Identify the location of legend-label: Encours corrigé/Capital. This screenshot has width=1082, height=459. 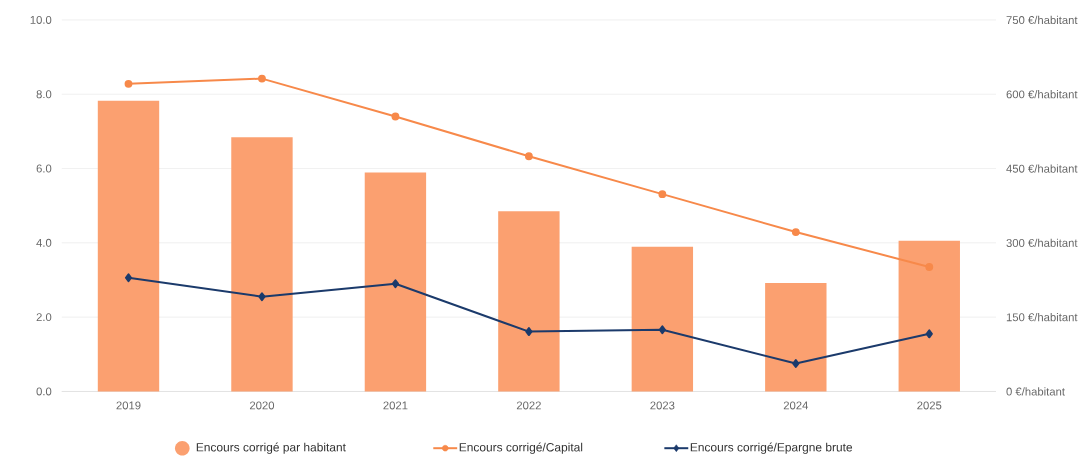
(521, 448).